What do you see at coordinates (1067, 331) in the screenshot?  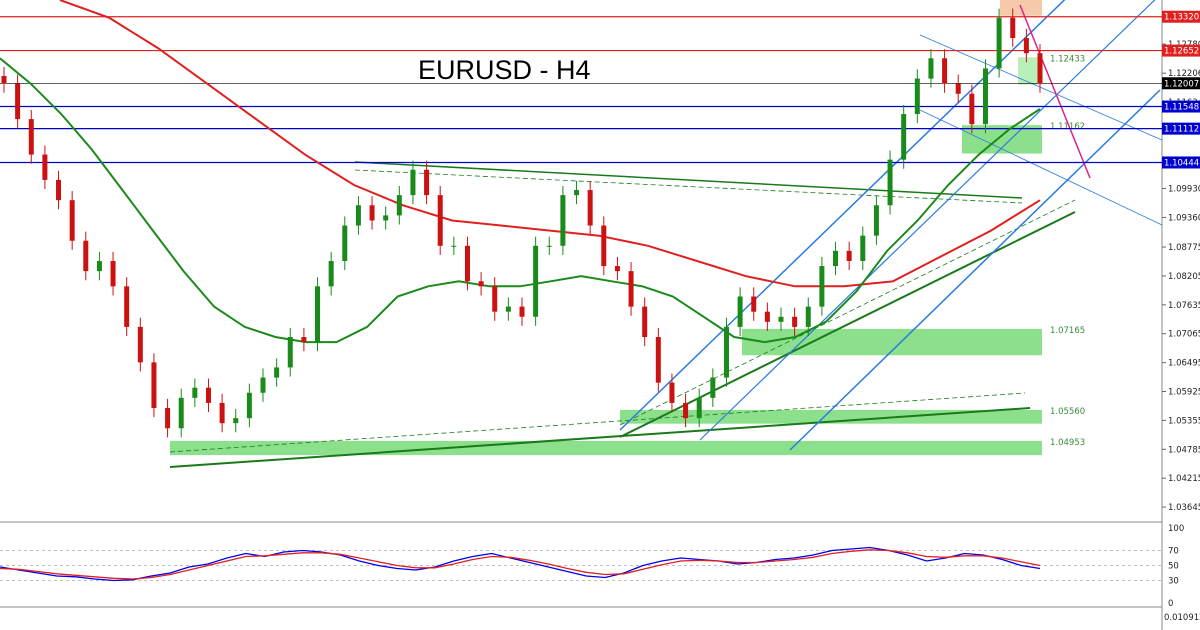 I see `zone-label-2: 1.07165` at bounding box center [1067, 331].